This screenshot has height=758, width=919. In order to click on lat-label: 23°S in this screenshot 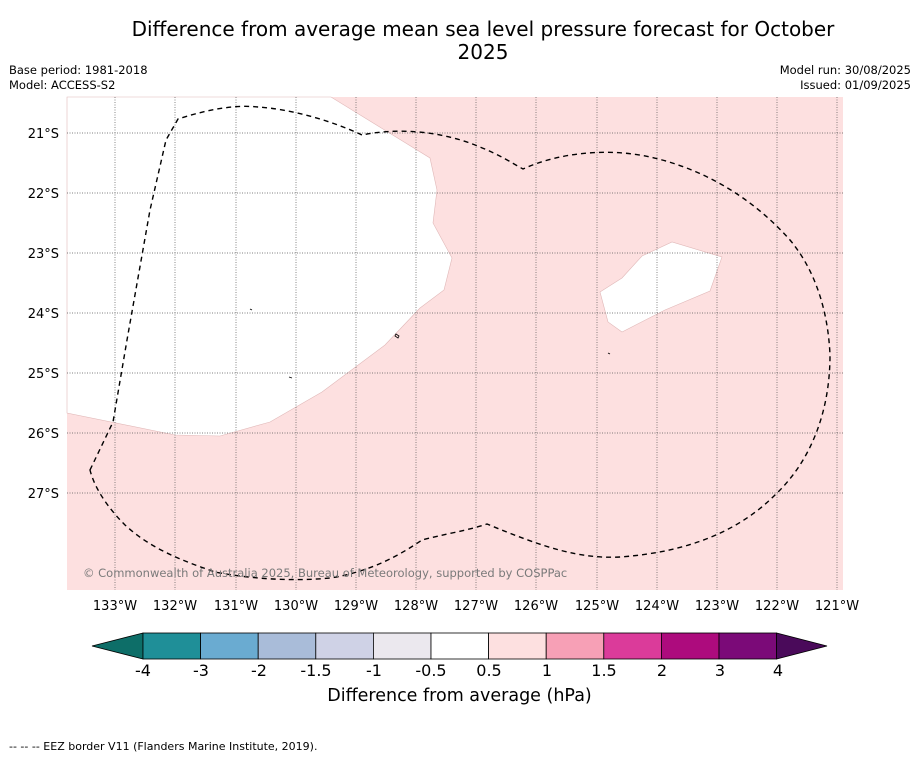, I will do `click(43, 254)`.